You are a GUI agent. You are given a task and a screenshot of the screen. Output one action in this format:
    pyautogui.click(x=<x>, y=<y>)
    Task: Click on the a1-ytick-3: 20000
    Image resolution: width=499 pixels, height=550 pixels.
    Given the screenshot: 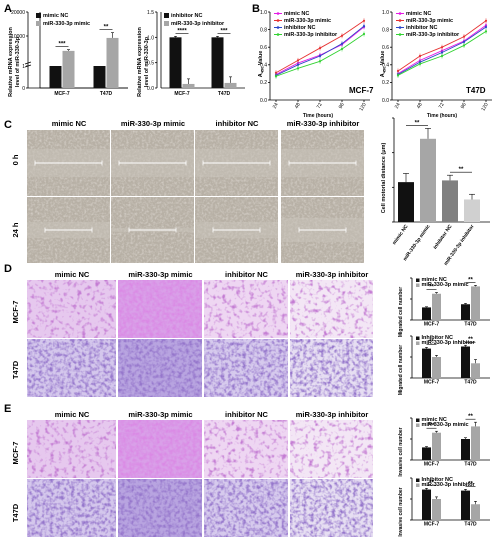 What is the action you would take?
    pyautogui.click(x=18, y=13)
    